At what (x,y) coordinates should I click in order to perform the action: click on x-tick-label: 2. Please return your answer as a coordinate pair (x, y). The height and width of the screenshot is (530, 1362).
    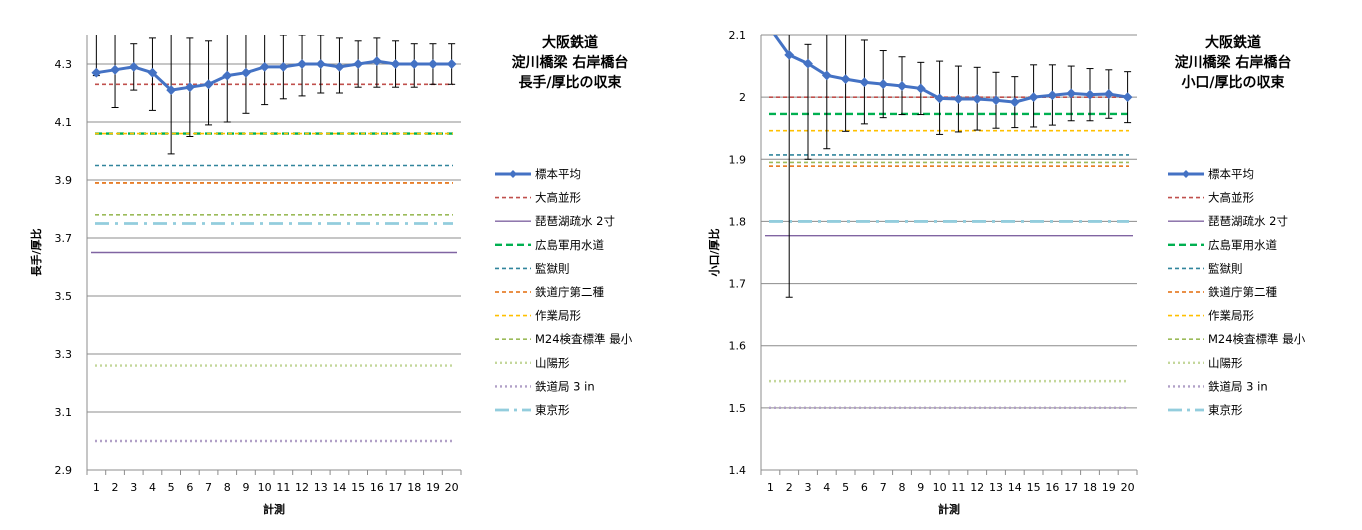
    Looking at the image, I should click on (115, 487).